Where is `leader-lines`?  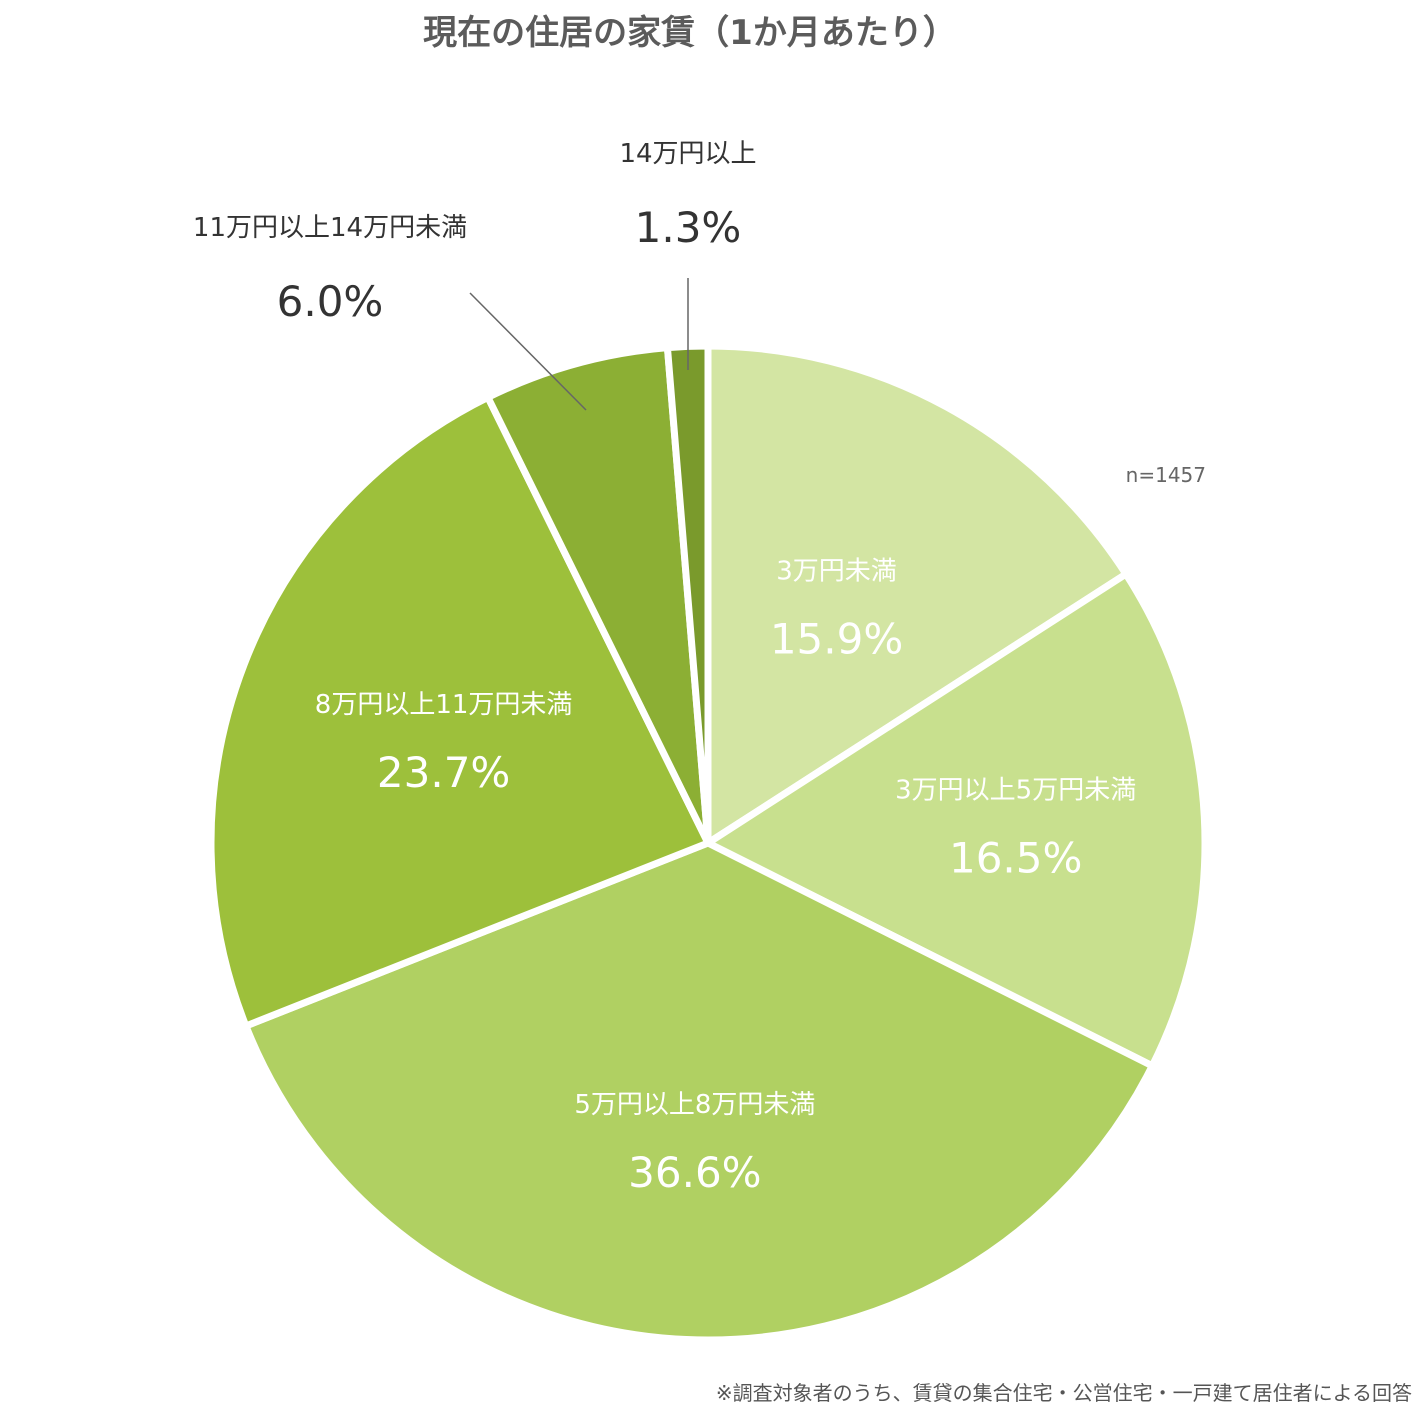 leader-lines is located at coordinates (579, 344).